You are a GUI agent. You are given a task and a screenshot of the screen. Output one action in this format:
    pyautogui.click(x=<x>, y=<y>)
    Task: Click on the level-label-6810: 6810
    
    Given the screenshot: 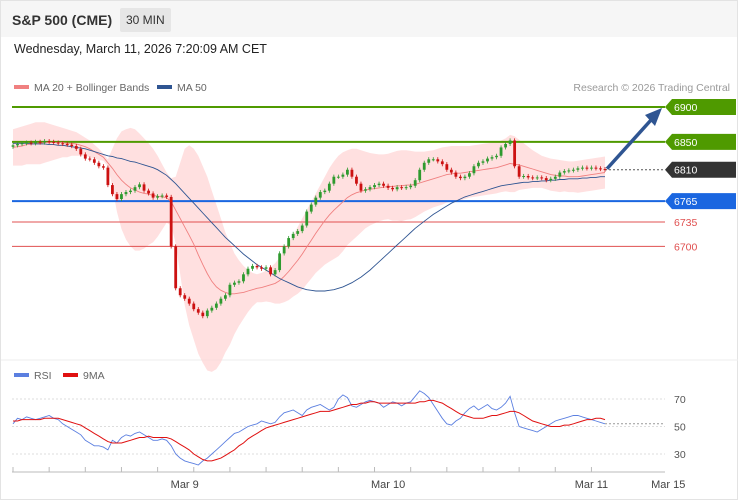 What is the action you would take?
    pyautogui.click(x=686, y=171)
    